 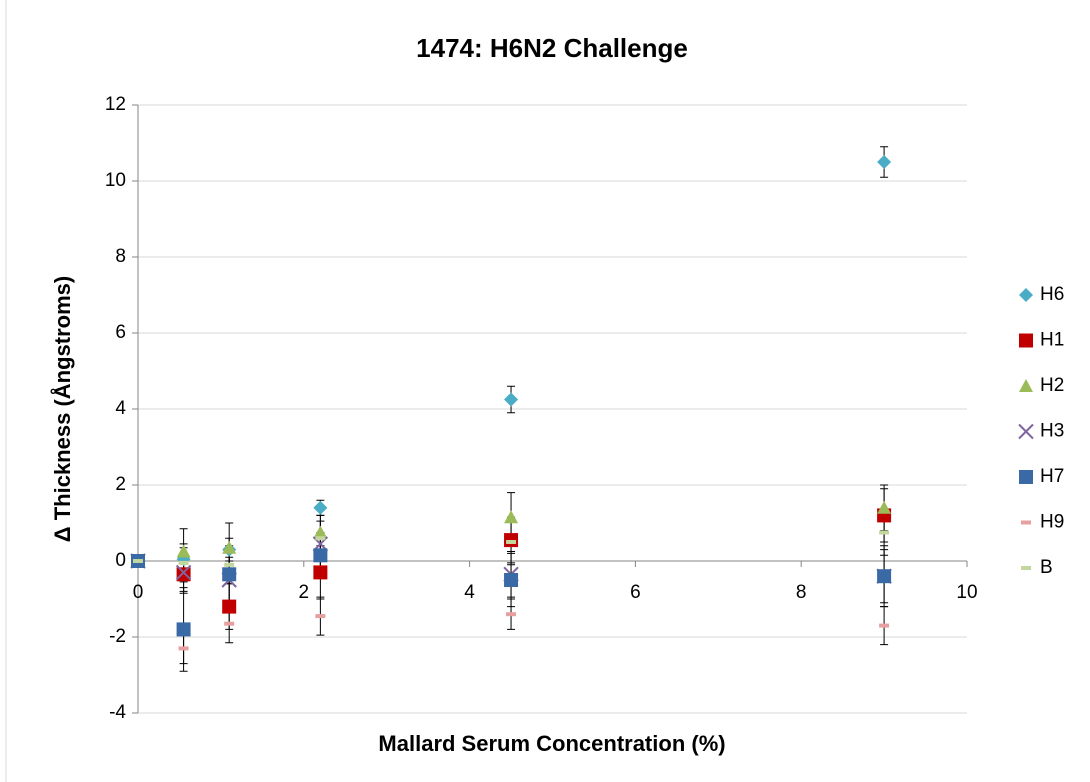 What do you see at coordinates (552, 48) in the screenshot?
I see `chart-title: 1474: H6N2 Challenge` at bounding box center [552, 48].